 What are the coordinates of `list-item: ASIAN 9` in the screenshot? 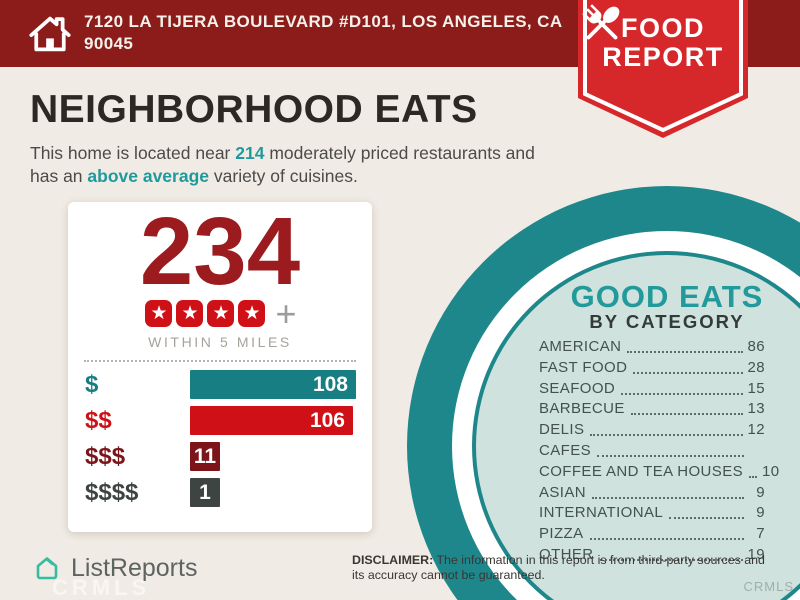 It's located at (652, 492).